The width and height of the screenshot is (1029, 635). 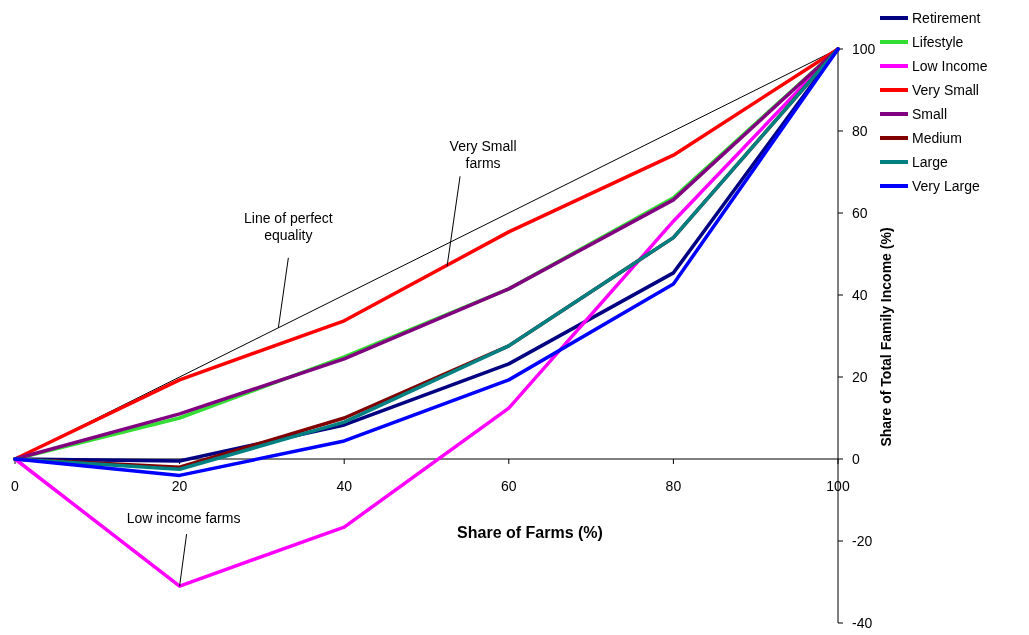 What do you see at coordinates (946, 18) in the screenshot?
I see `legend-label: Retirement` at bounding box center [946, 18].